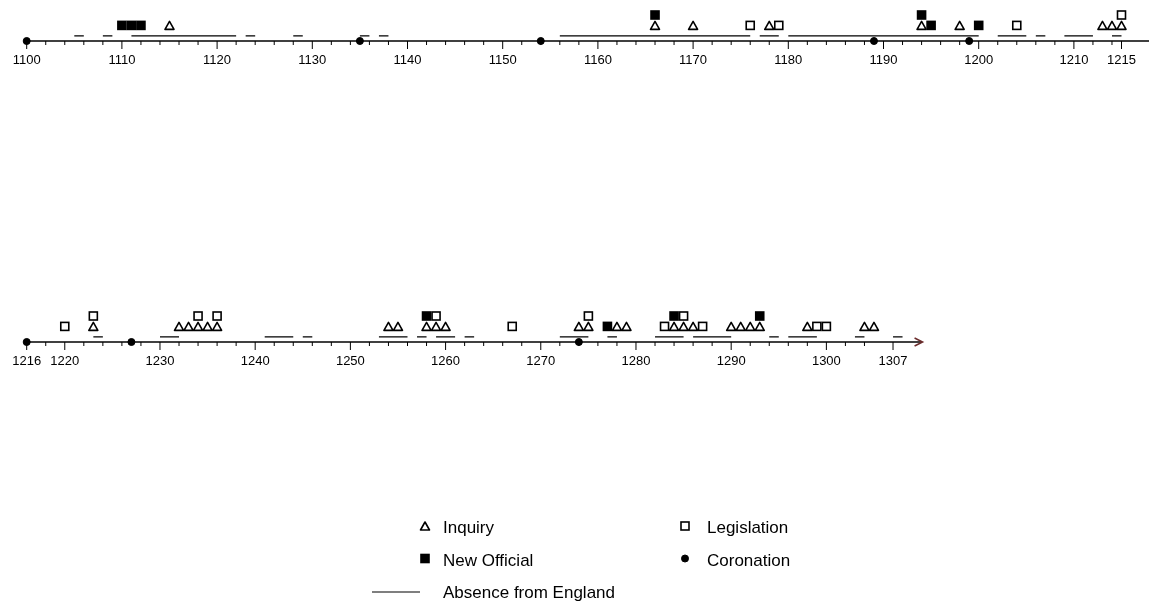 This screenshot has height=601, width=1149. I want to click on x-tick-label: 1100, so click(26, 59).